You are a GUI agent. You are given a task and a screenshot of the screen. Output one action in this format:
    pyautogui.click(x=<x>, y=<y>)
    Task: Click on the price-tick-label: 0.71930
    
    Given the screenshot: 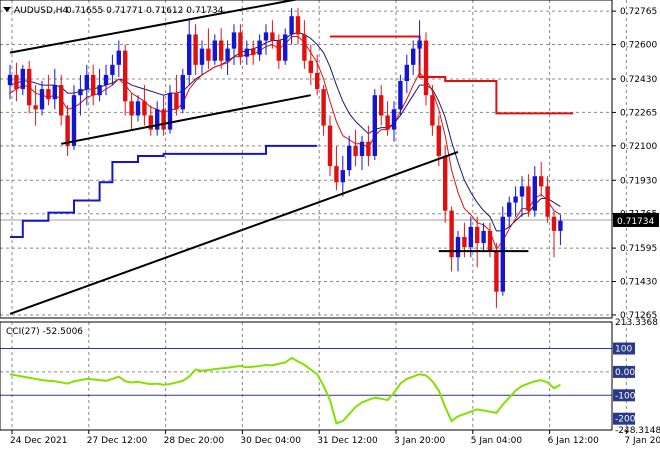 What is the action you would take?
    pyautogui.click(x=638, y=181)
    